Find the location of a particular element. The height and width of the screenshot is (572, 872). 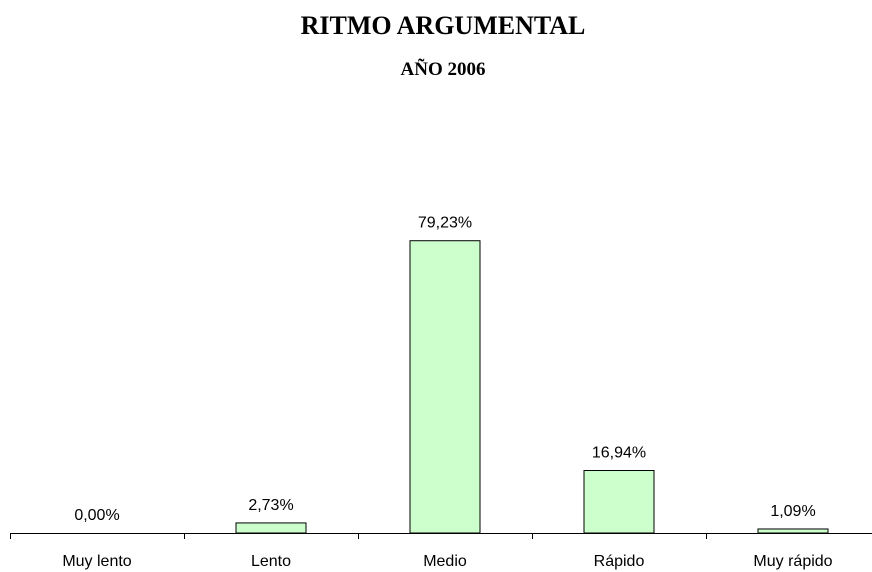

data-label: 0,00% is located at coordinates (96, 515).